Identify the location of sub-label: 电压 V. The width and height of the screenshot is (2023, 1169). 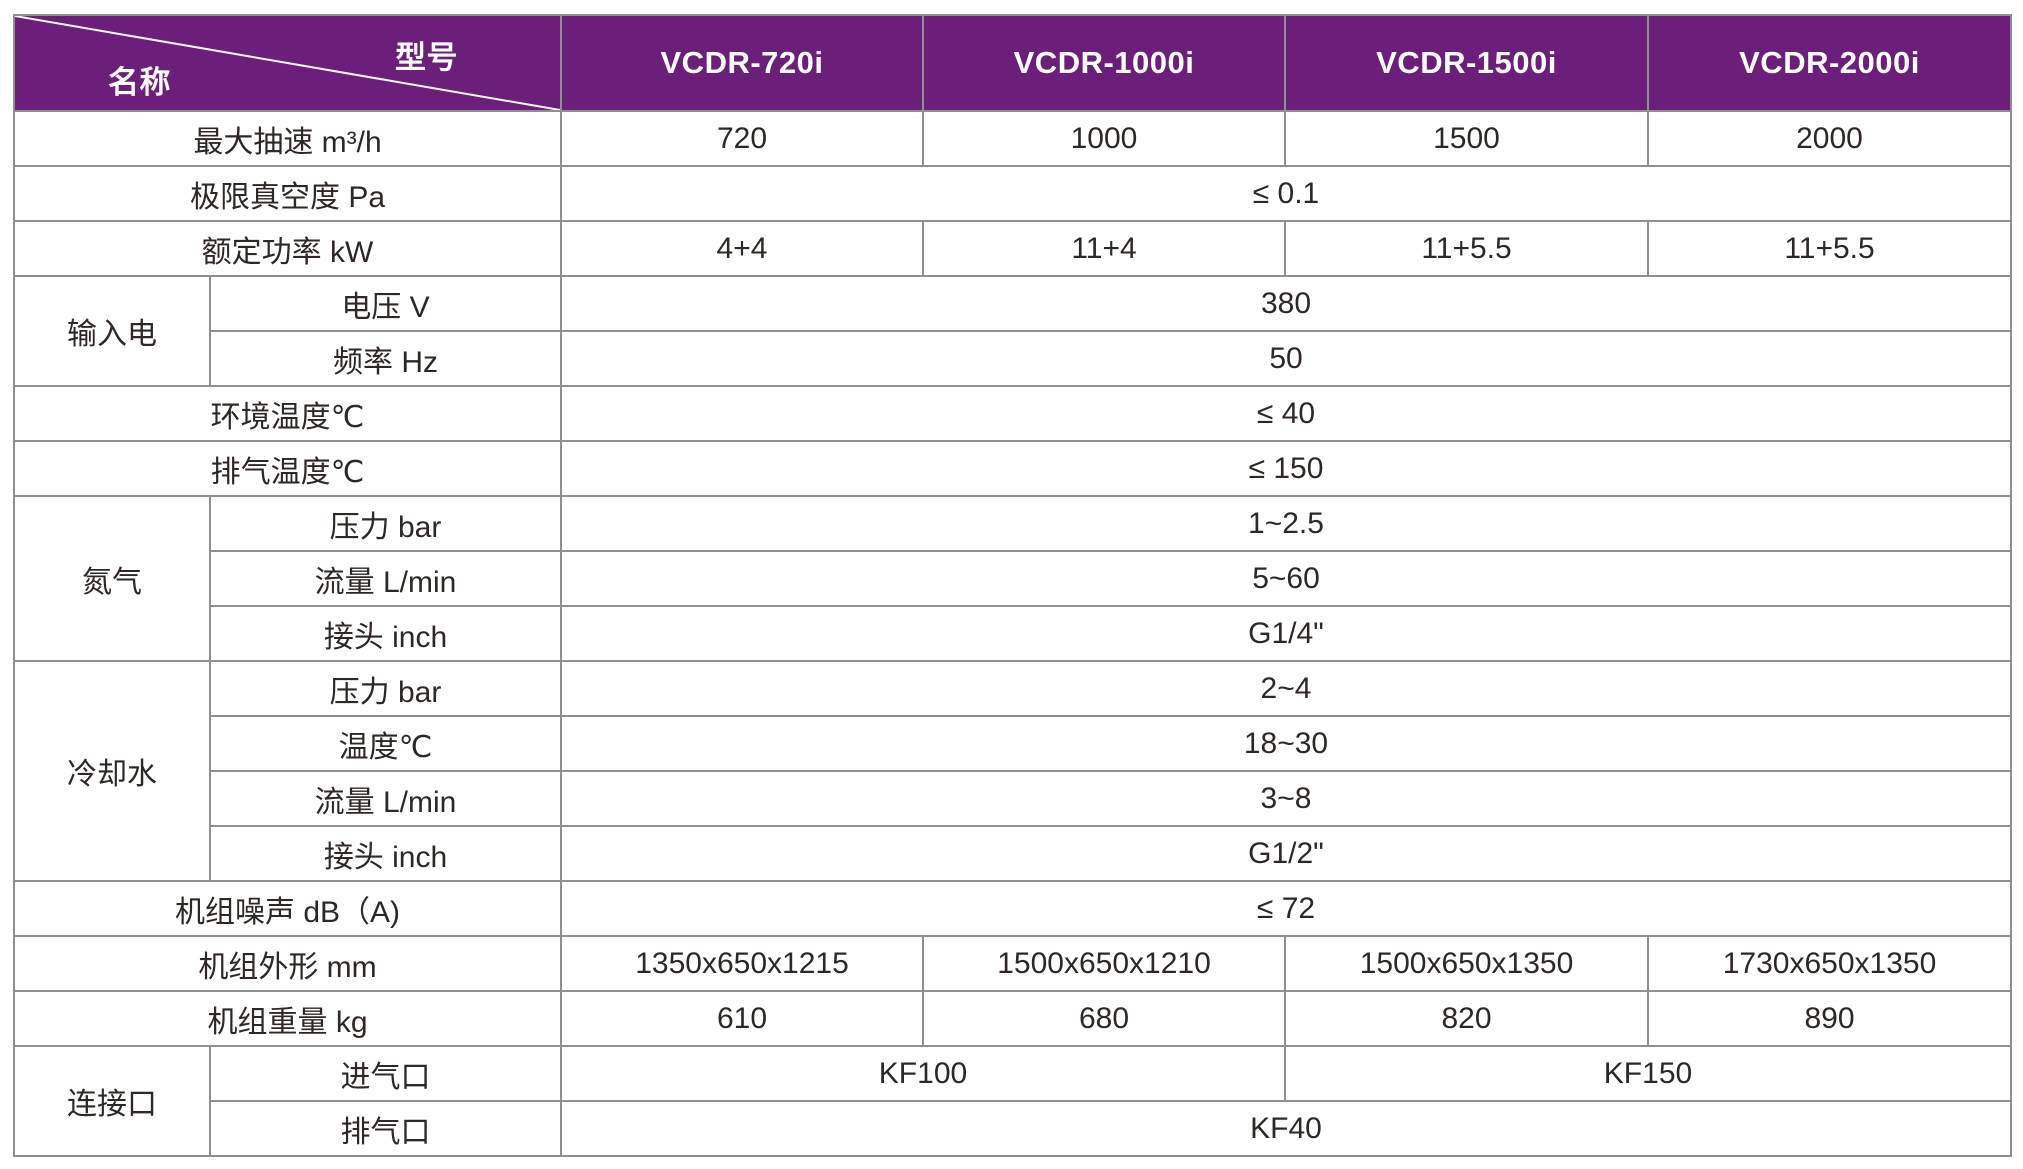
(385, 303).